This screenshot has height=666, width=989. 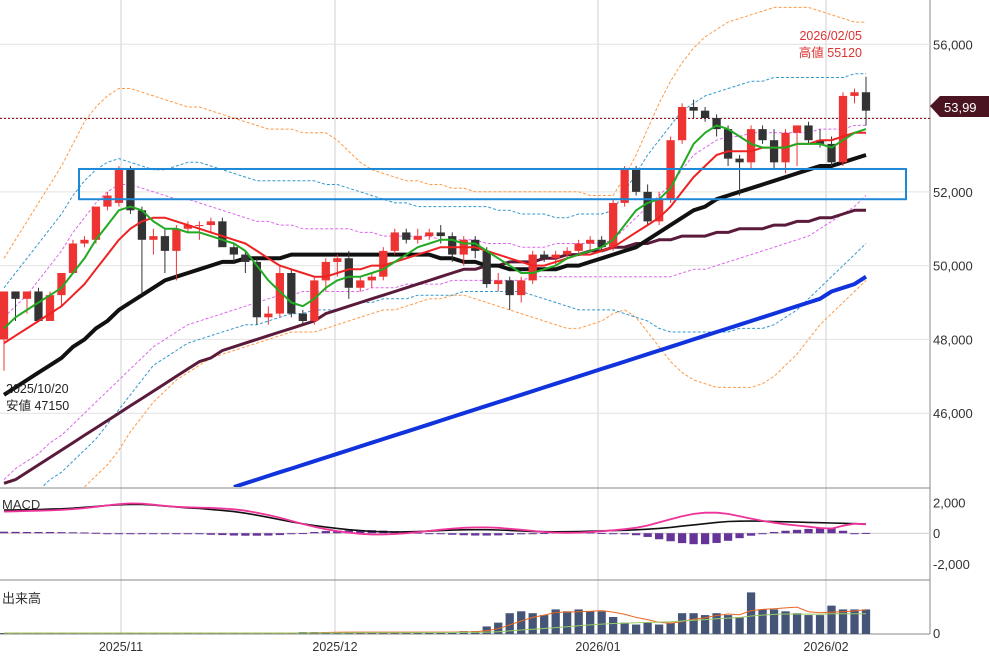 I want to click on low-value-annotation: 安値 47150, so click(x=37, y=405).